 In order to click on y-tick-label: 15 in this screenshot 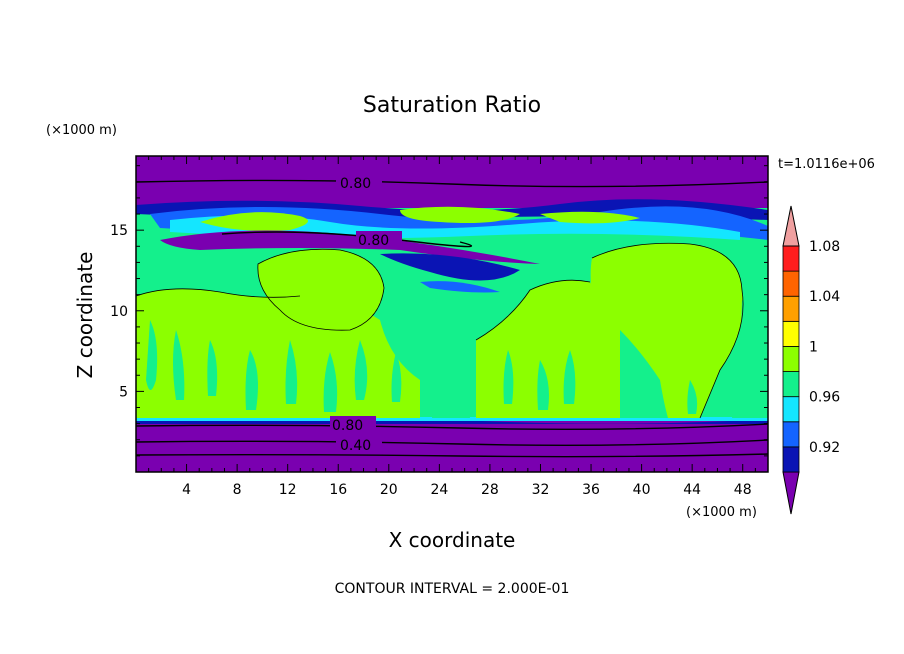, I will do `click(119, 231)`.